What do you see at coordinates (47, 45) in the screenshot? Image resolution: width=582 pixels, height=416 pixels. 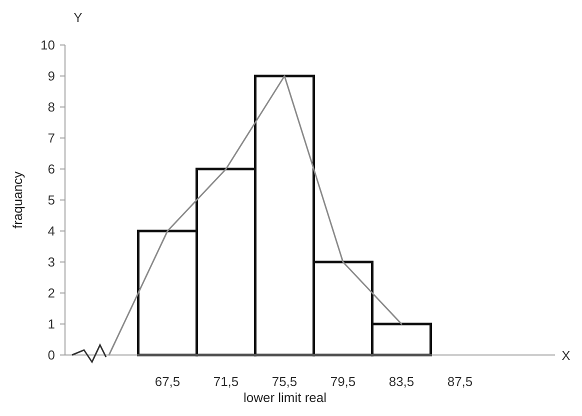 I see `y-tick-label: 10` at bounding box center [47, 45].